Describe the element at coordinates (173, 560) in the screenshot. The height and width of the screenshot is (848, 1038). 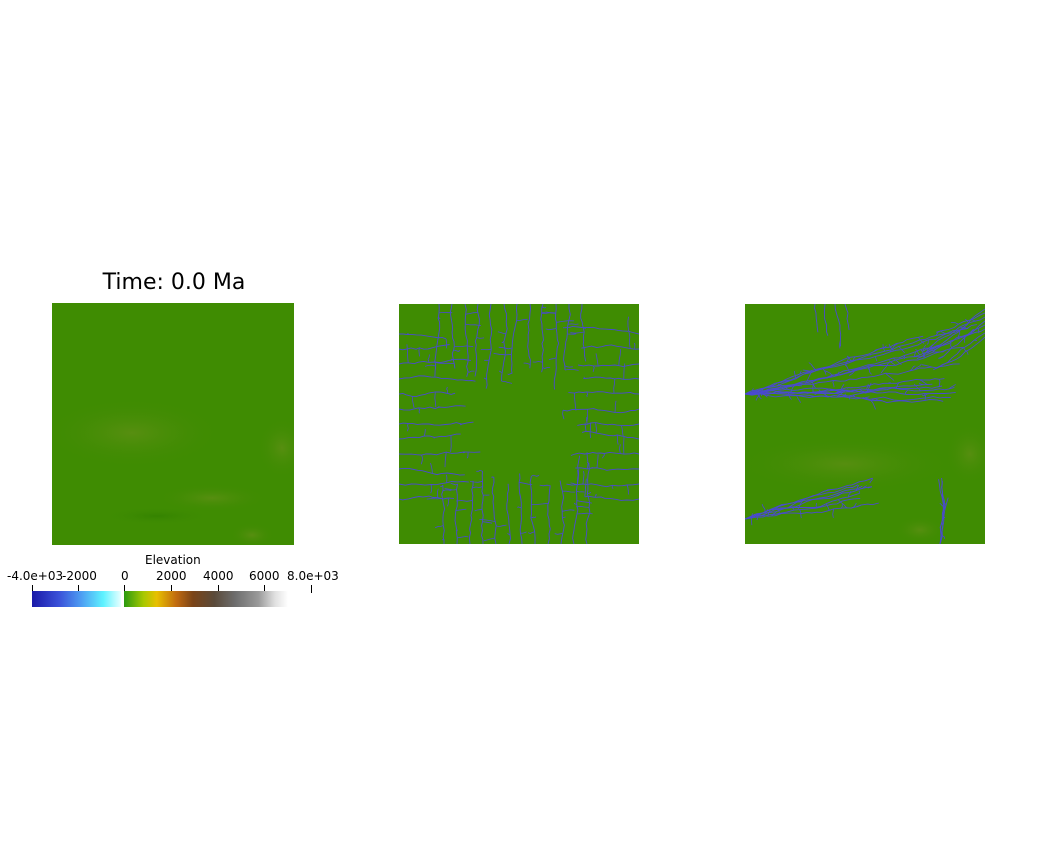
I see `colorbar-title: Elevation` at that location.